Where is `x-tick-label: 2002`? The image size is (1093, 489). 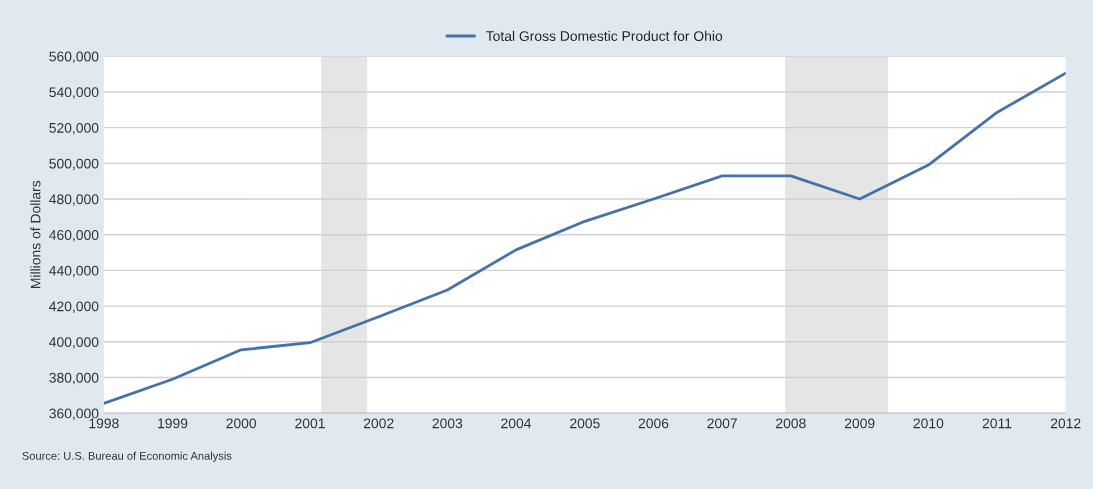
x-tick-label: 2002 is located at coordinates (378, 423).